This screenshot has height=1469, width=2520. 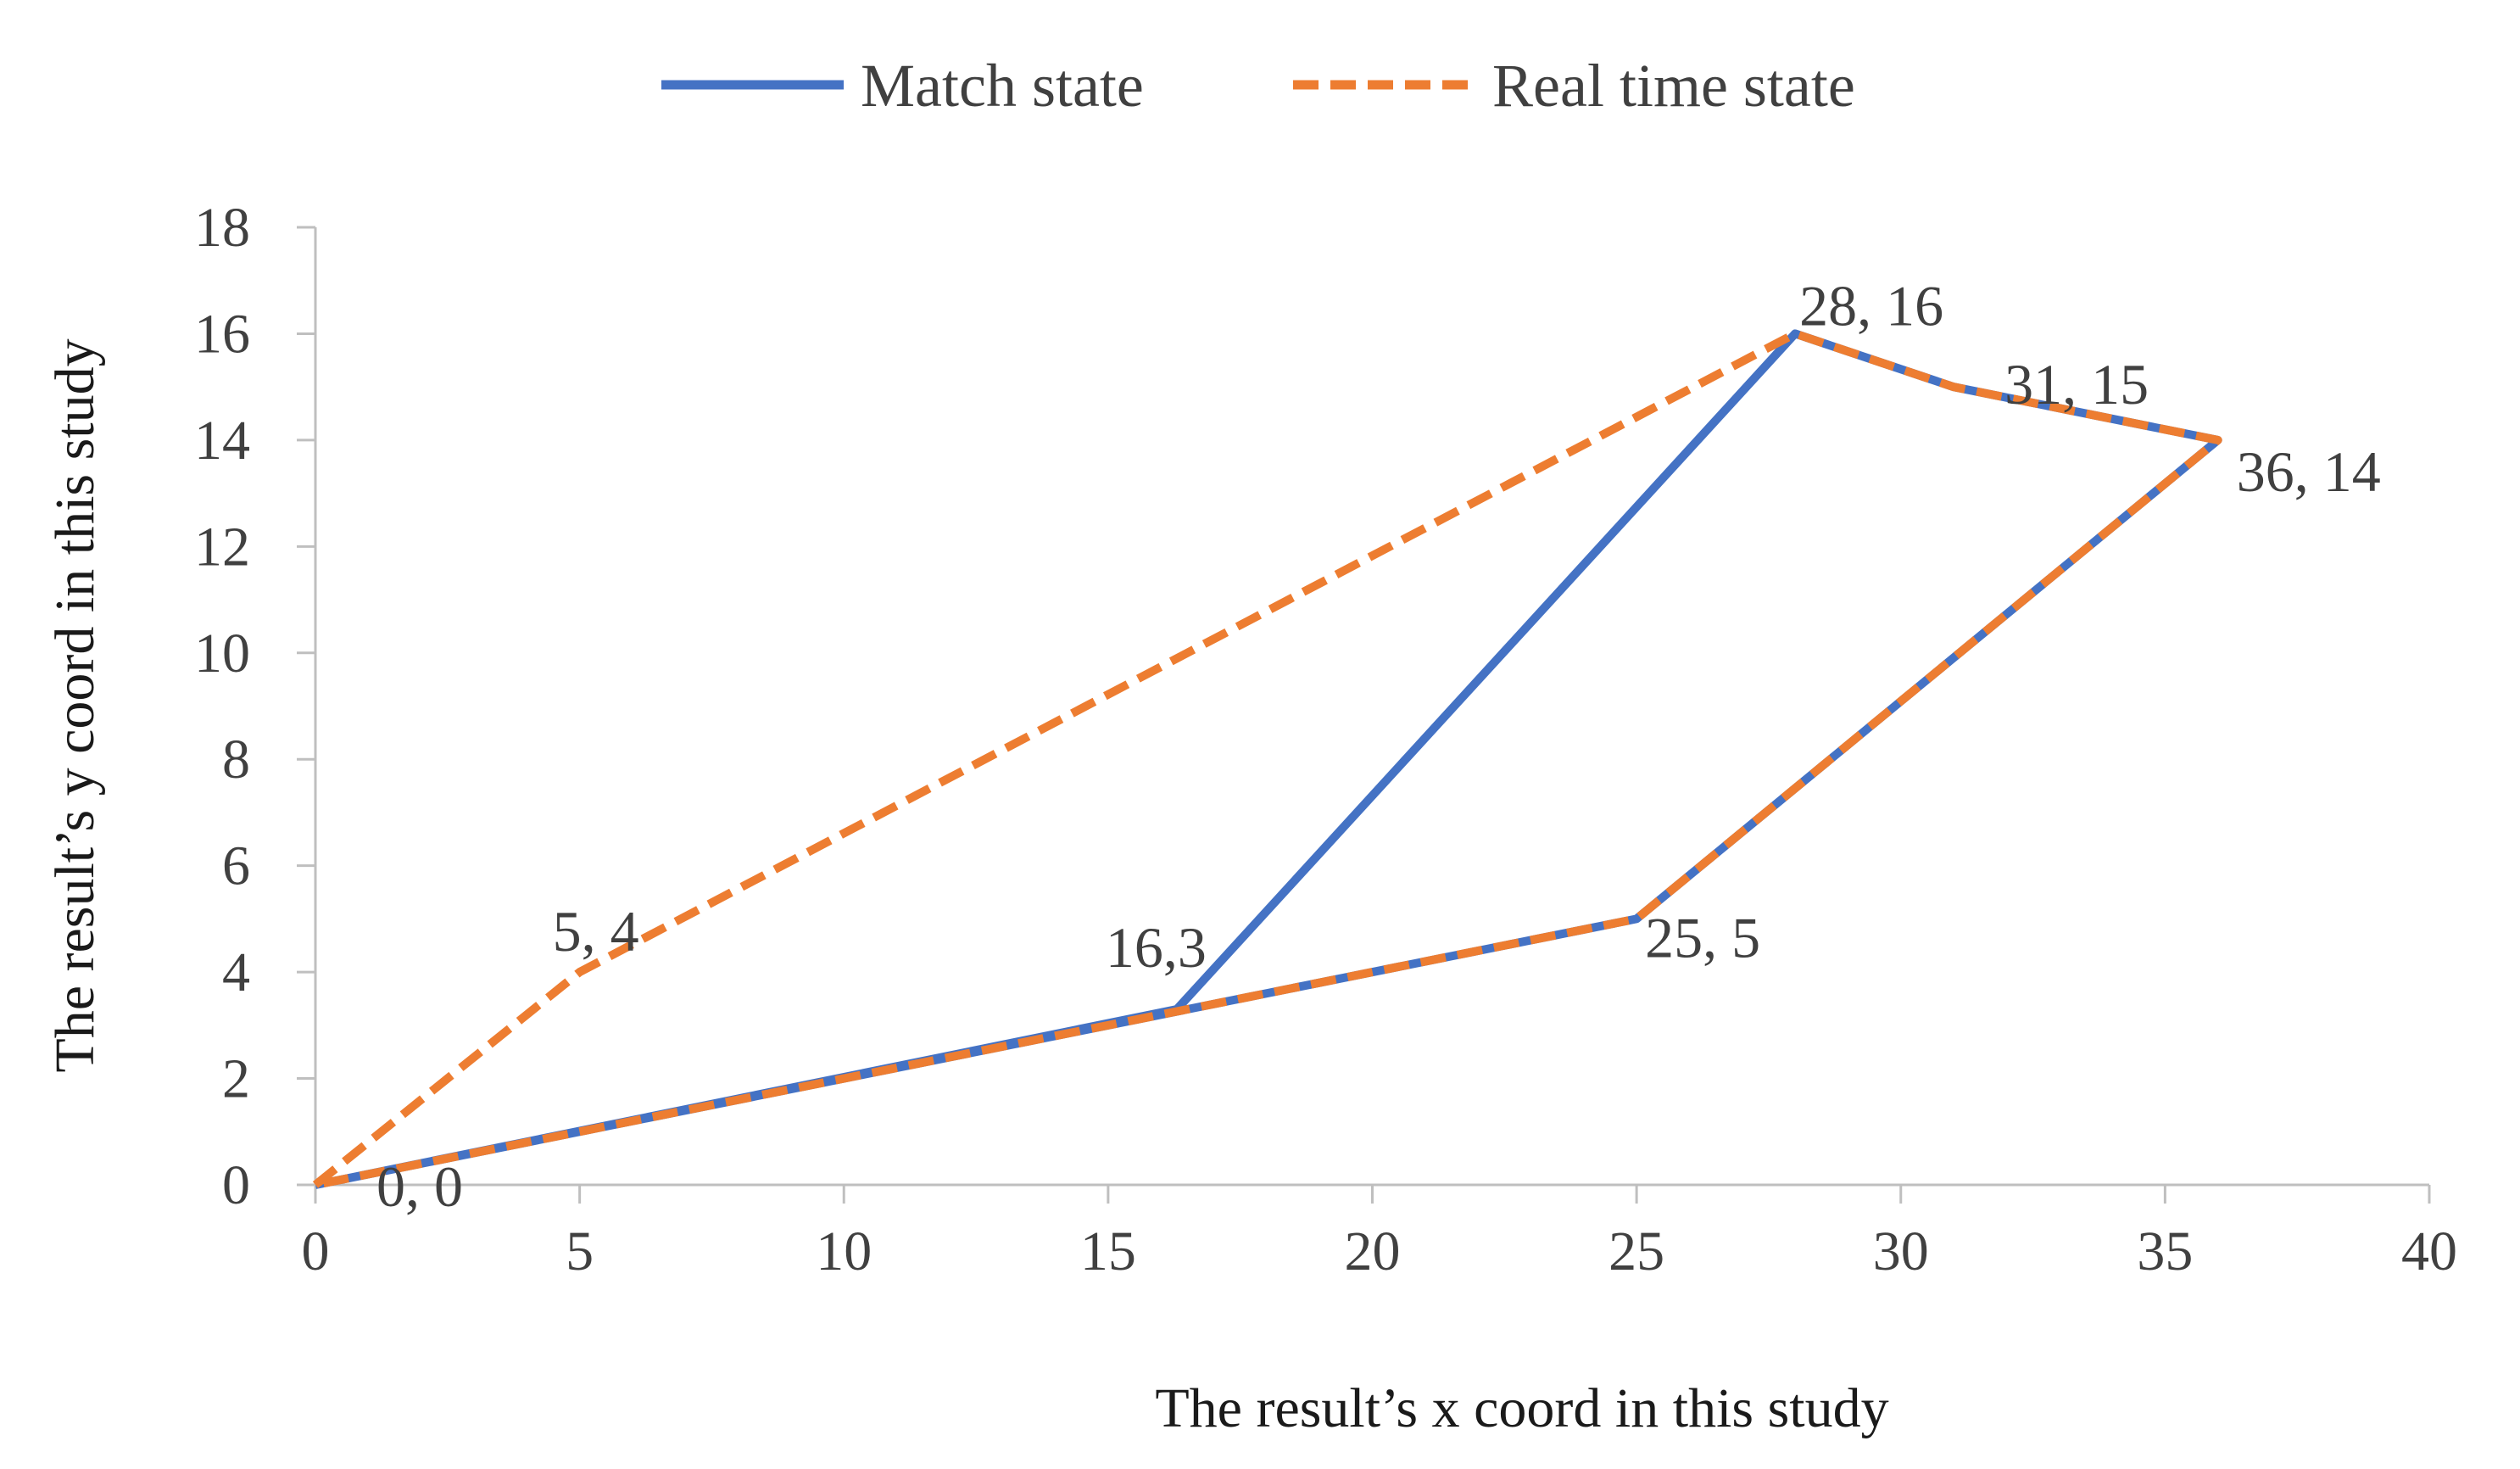 I want to click on x-tick-label: 20, so click(x=1373, y=1251).